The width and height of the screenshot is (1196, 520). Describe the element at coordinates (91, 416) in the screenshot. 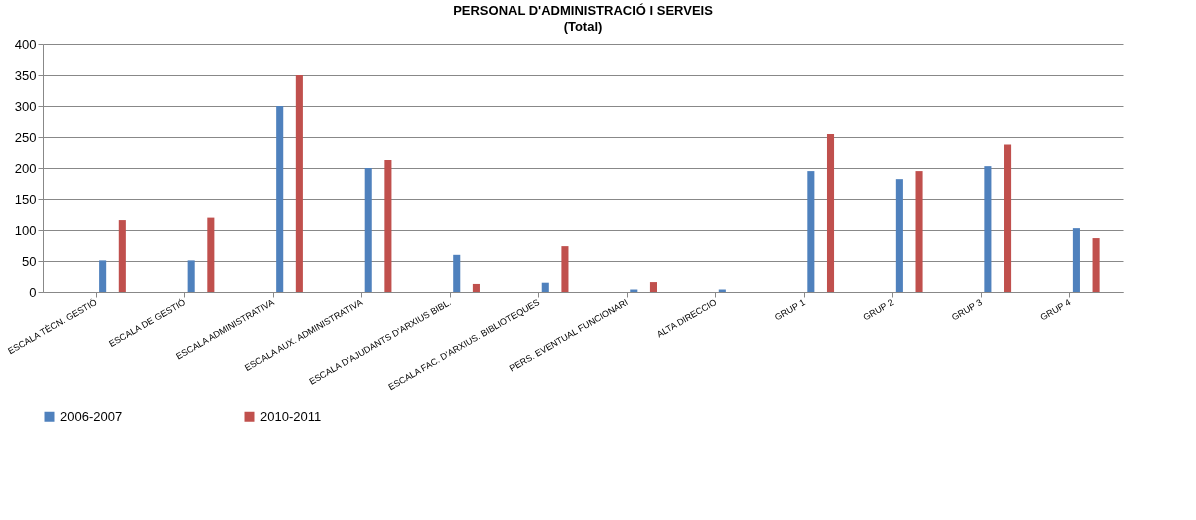

I see `legend-label: 2006-2007` at that location.